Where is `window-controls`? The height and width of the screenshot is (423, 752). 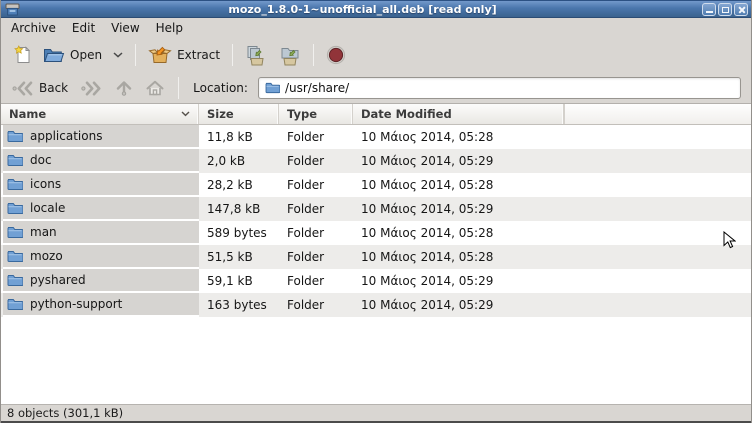 window-controls is located at coordinates (725, 9).